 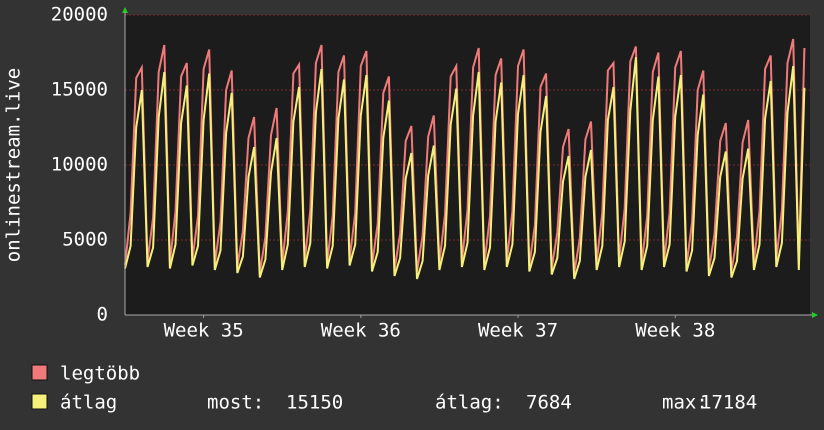 I want to click on y-tick-label: 5000, so click(x=85, y=240).